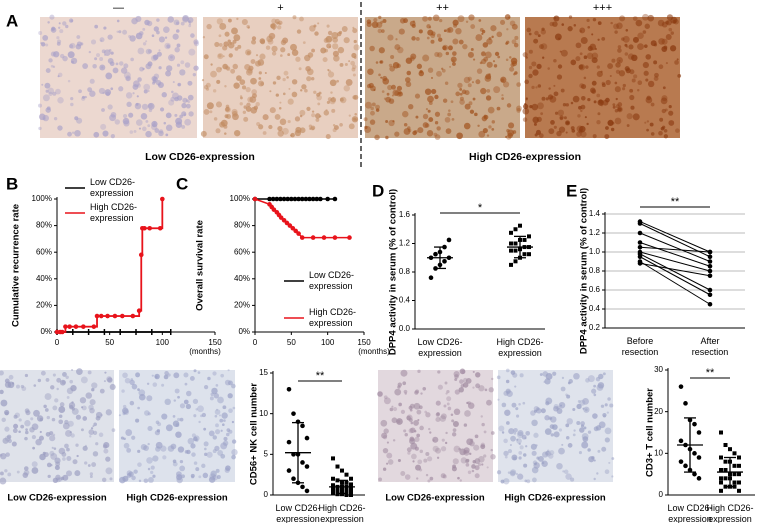 This screenshot has height=523, width=766. What do you see at coordinates (555, 498) in the screenshot?
I see `caption: High CD26-expression` at bounding box center [555, 498].